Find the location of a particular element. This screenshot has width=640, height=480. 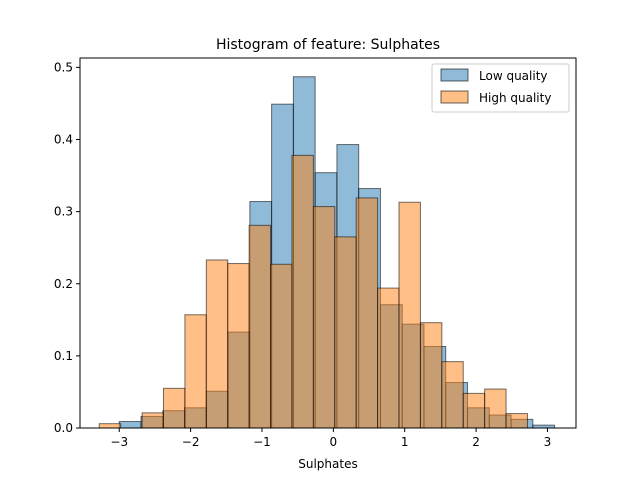

x-tick-label: 1 is located at coordinates (405, 442).